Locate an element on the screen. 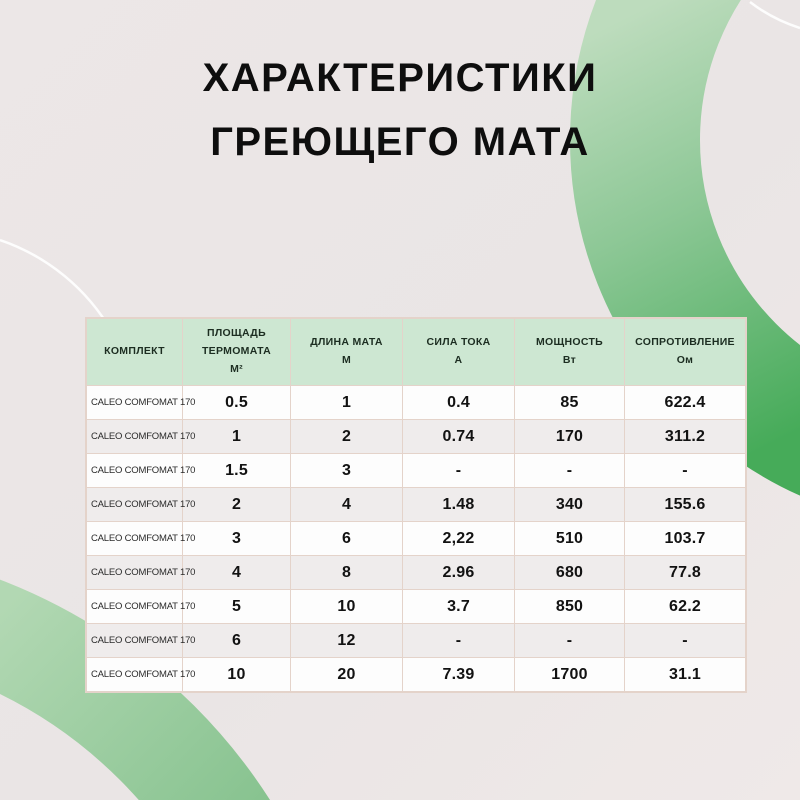 The height and width of the screenshot is (800, 800). value-cell: 170 is located at coordinates (569, 436).